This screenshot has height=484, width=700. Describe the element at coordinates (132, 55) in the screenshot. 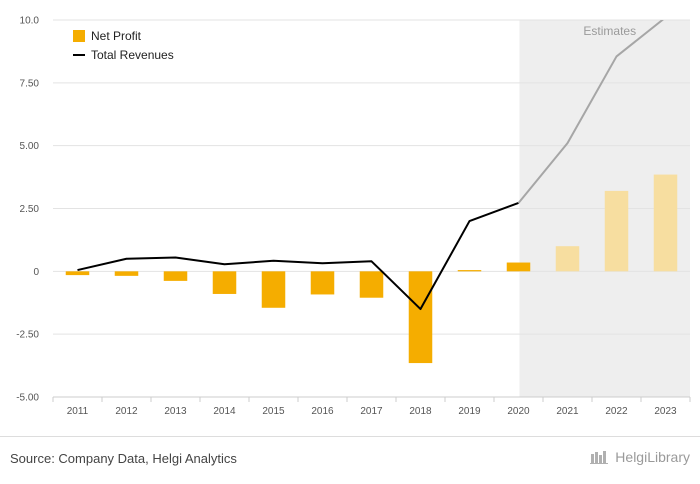

I see `legend-total-revenues-label: Total Revenues` at that location.